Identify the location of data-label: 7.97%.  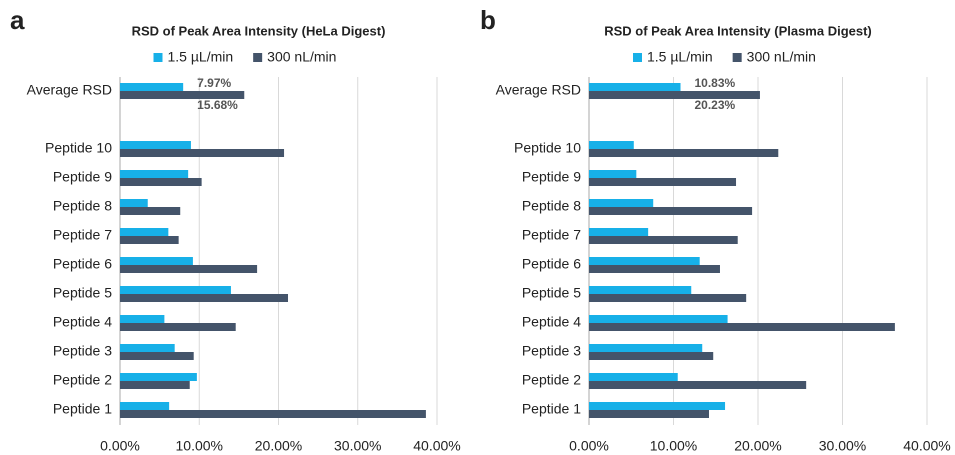
(214, 83).